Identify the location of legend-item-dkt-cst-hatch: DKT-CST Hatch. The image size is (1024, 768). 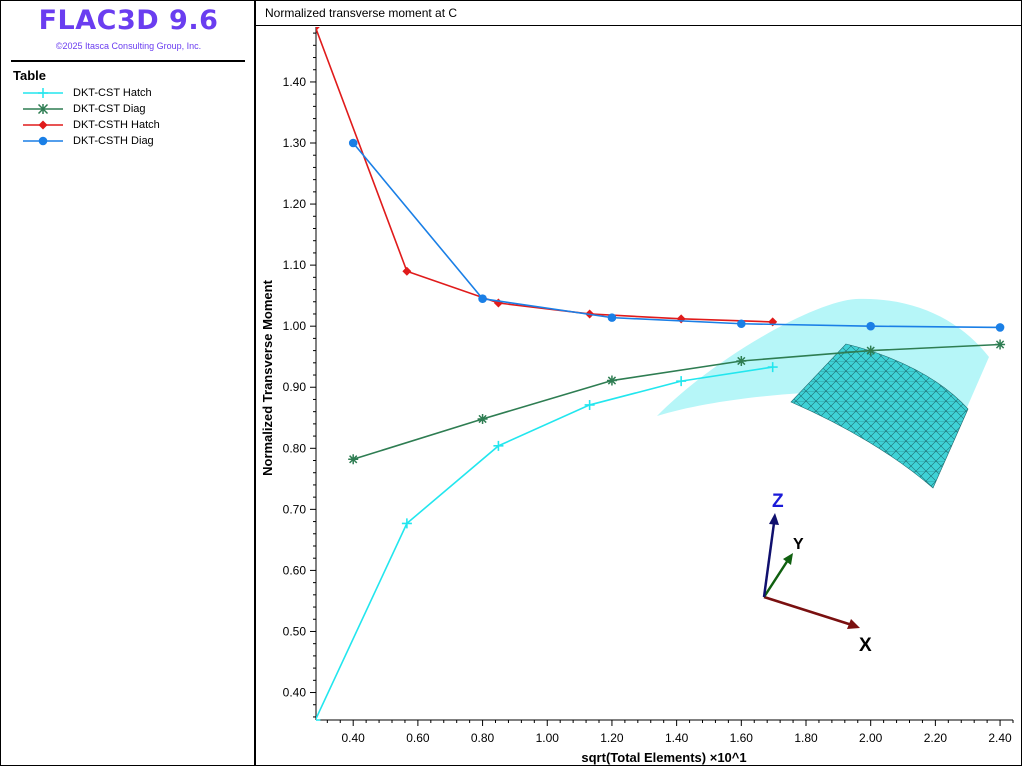
(91, 93).